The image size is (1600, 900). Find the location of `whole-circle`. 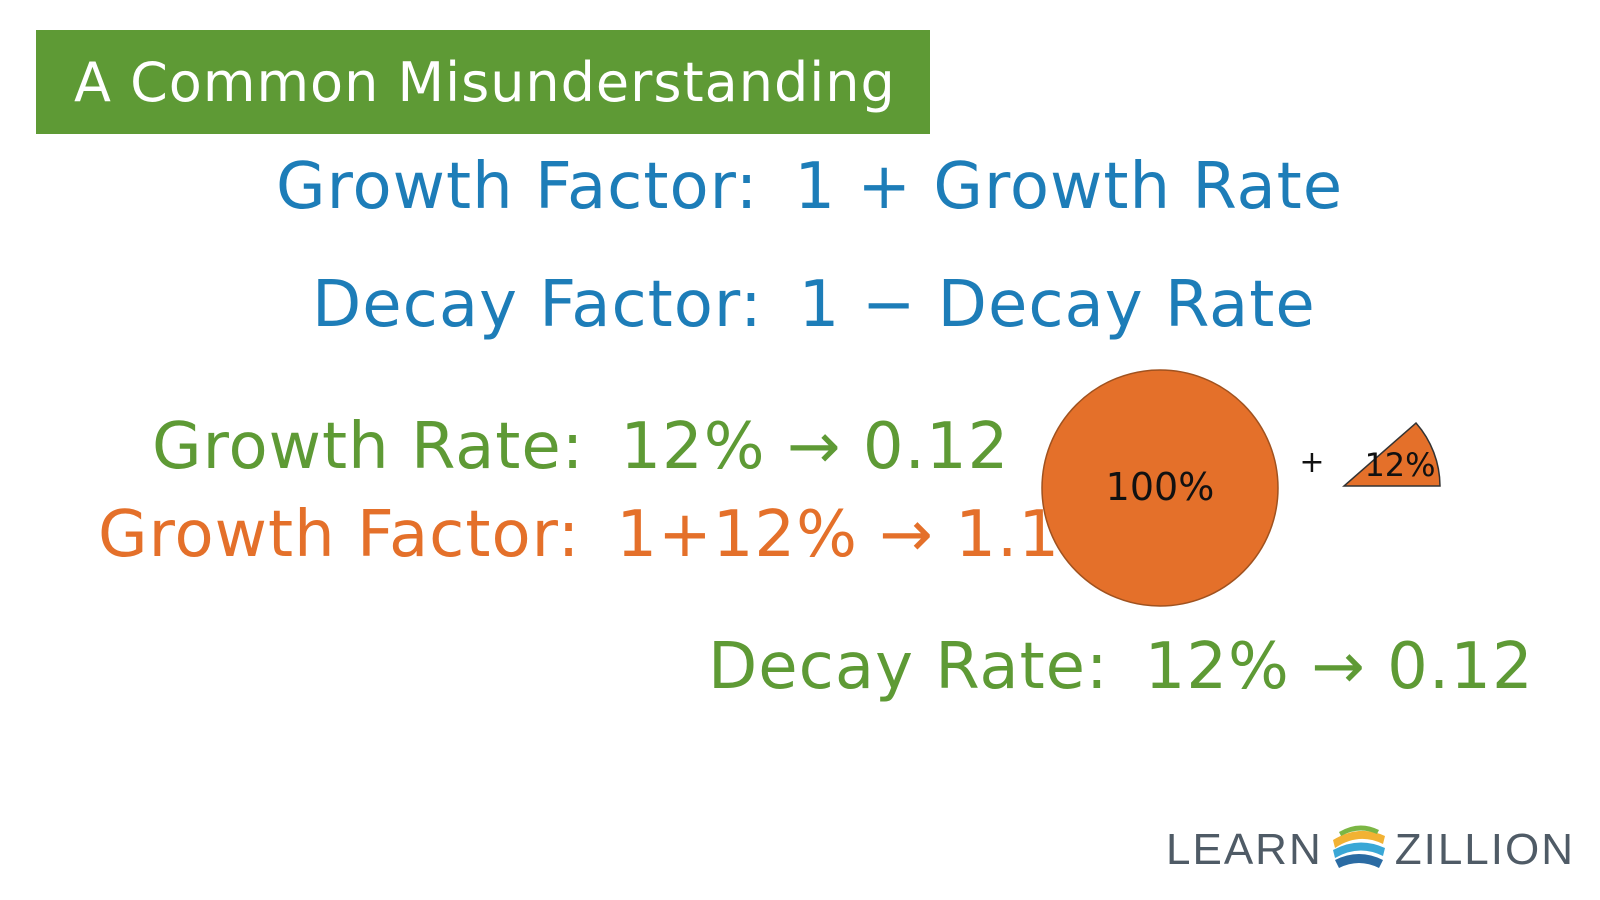

whole-circle is located at coordinates (1160, 488).